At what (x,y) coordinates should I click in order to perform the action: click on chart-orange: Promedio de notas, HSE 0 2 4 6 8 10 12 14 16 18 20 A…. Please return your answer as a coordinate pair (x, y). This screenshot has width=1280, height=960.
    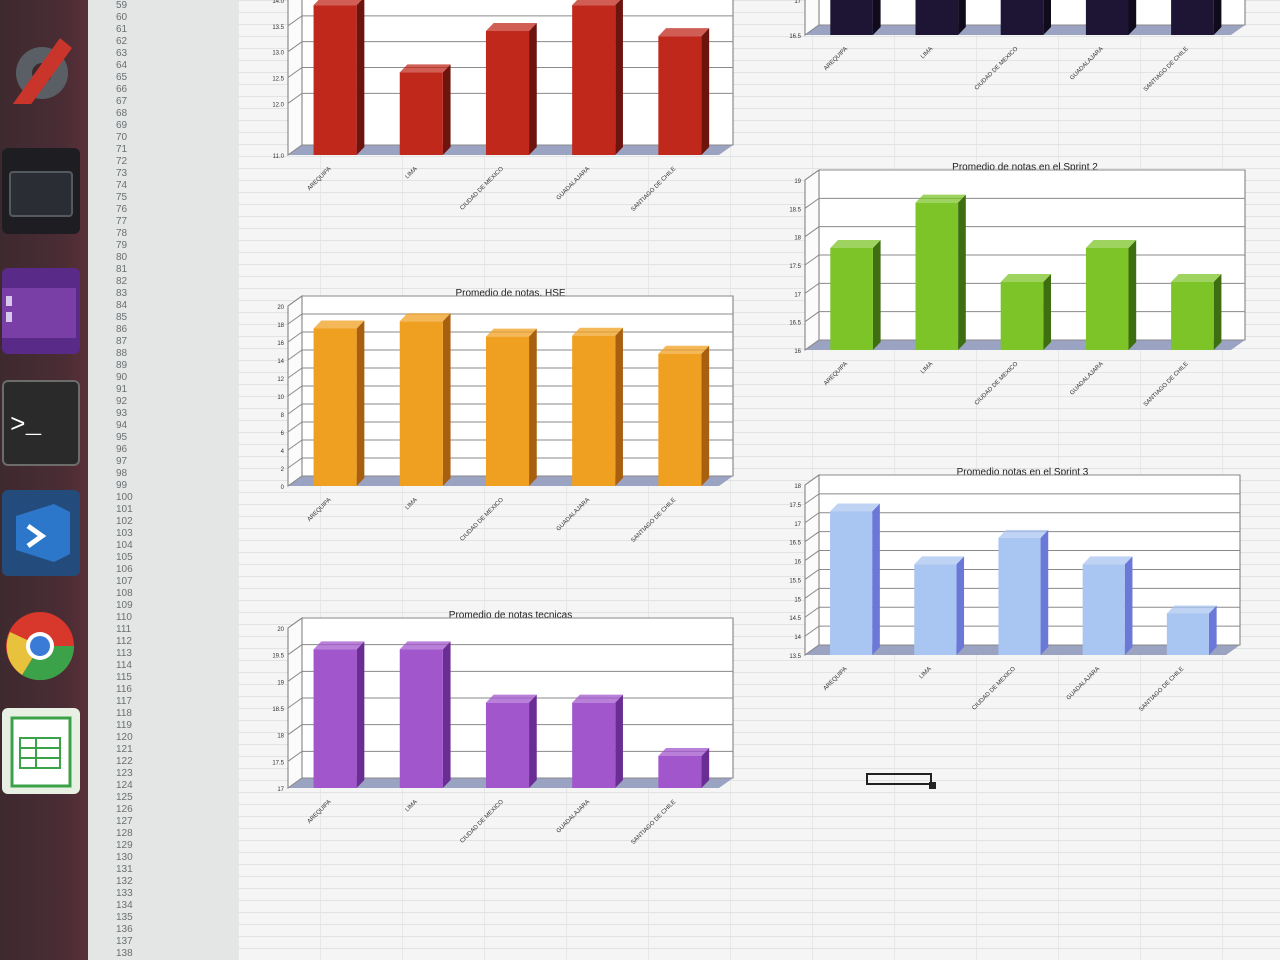
    Looking at the image, I should click on (498, 438).